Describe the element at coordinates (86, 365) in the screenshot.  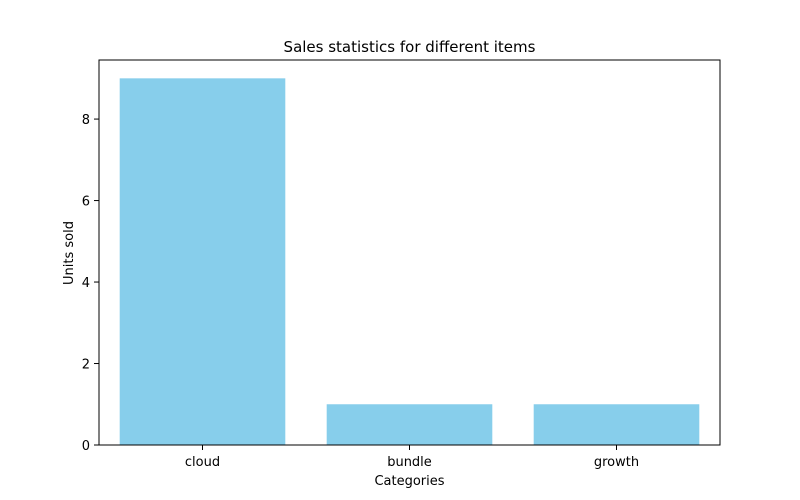
I see `y-tick-label: 2` at that location.